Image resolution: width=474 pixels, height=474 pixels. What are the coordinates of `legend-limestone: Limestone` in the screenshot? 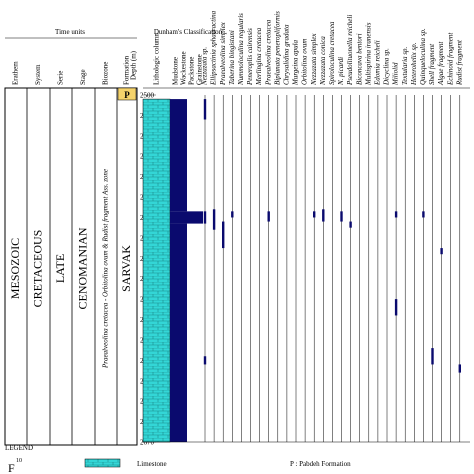 It's located at (152, 464).